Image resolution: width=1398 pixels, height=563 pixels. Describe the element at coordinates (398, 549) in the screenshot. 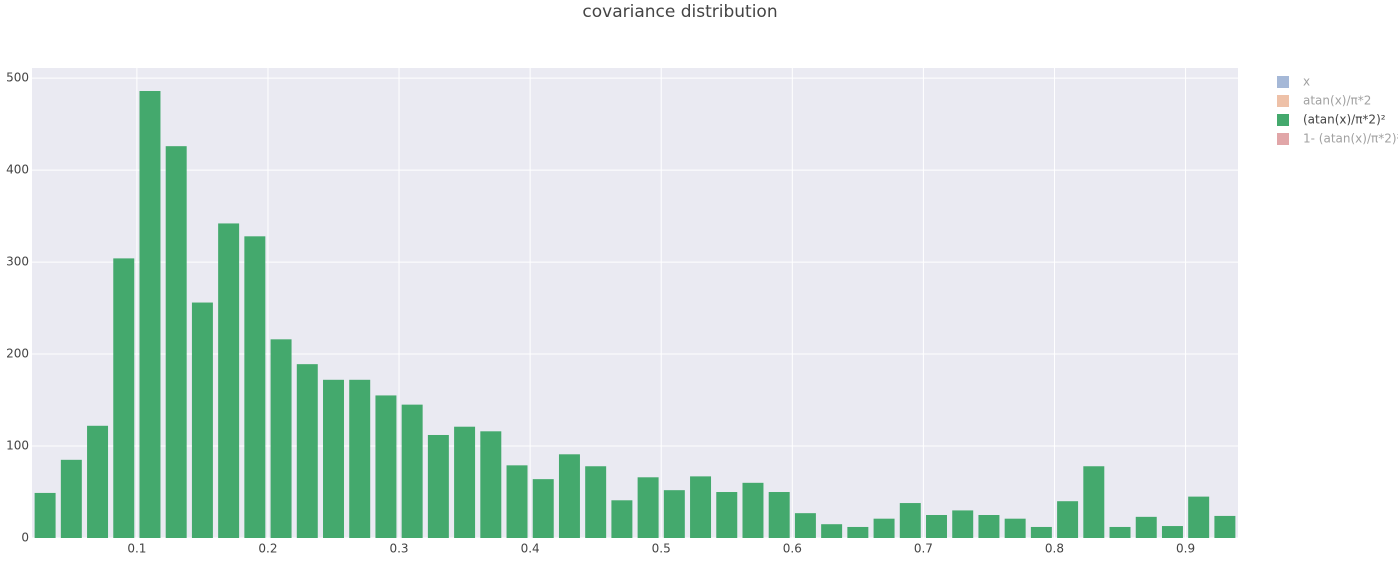

I see `x-tick-label: 0.3` at that location.